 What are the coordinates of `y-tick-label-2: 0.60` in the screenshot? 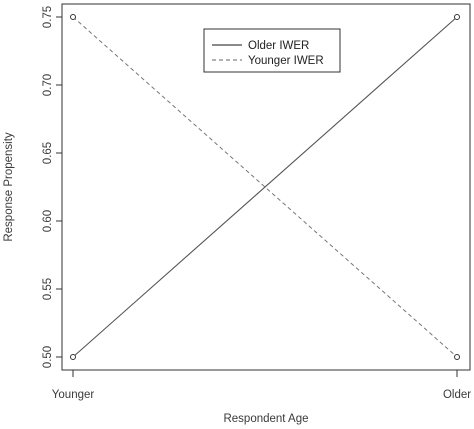 It's located at (48, 221).